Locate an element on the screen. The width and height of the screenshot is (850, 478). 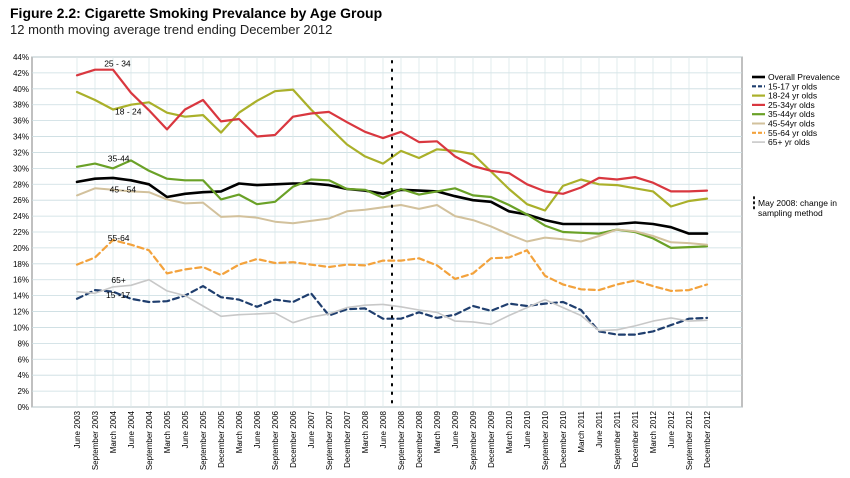
y-tick-label: 36% is located at coordinates (21, 121).